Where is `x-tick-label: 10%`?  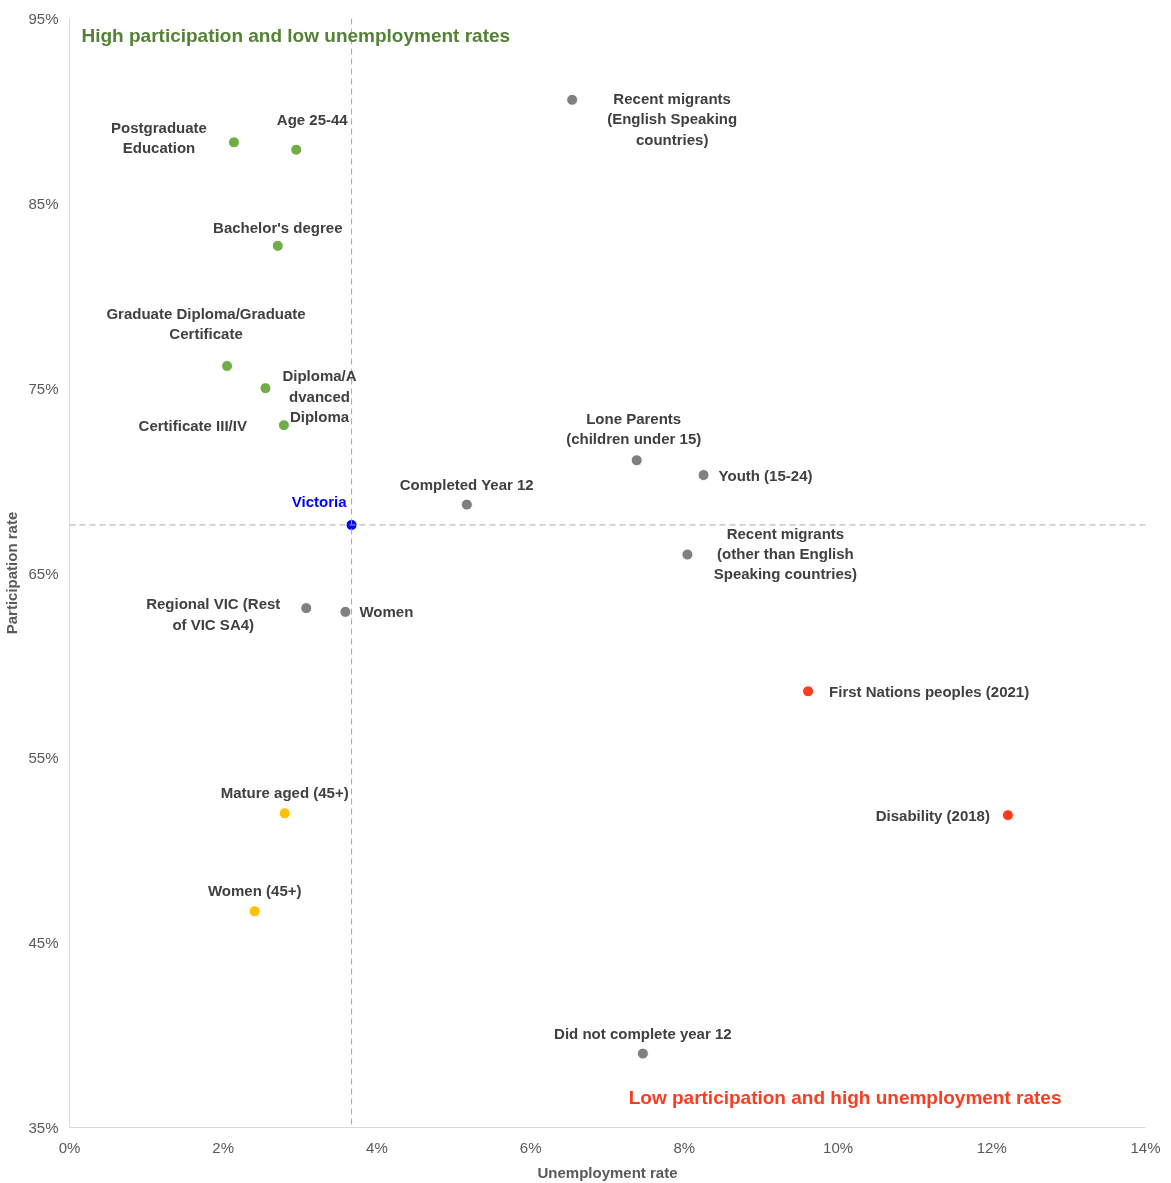
x-tick-label: 10% is located at coordinates (838, 1147).